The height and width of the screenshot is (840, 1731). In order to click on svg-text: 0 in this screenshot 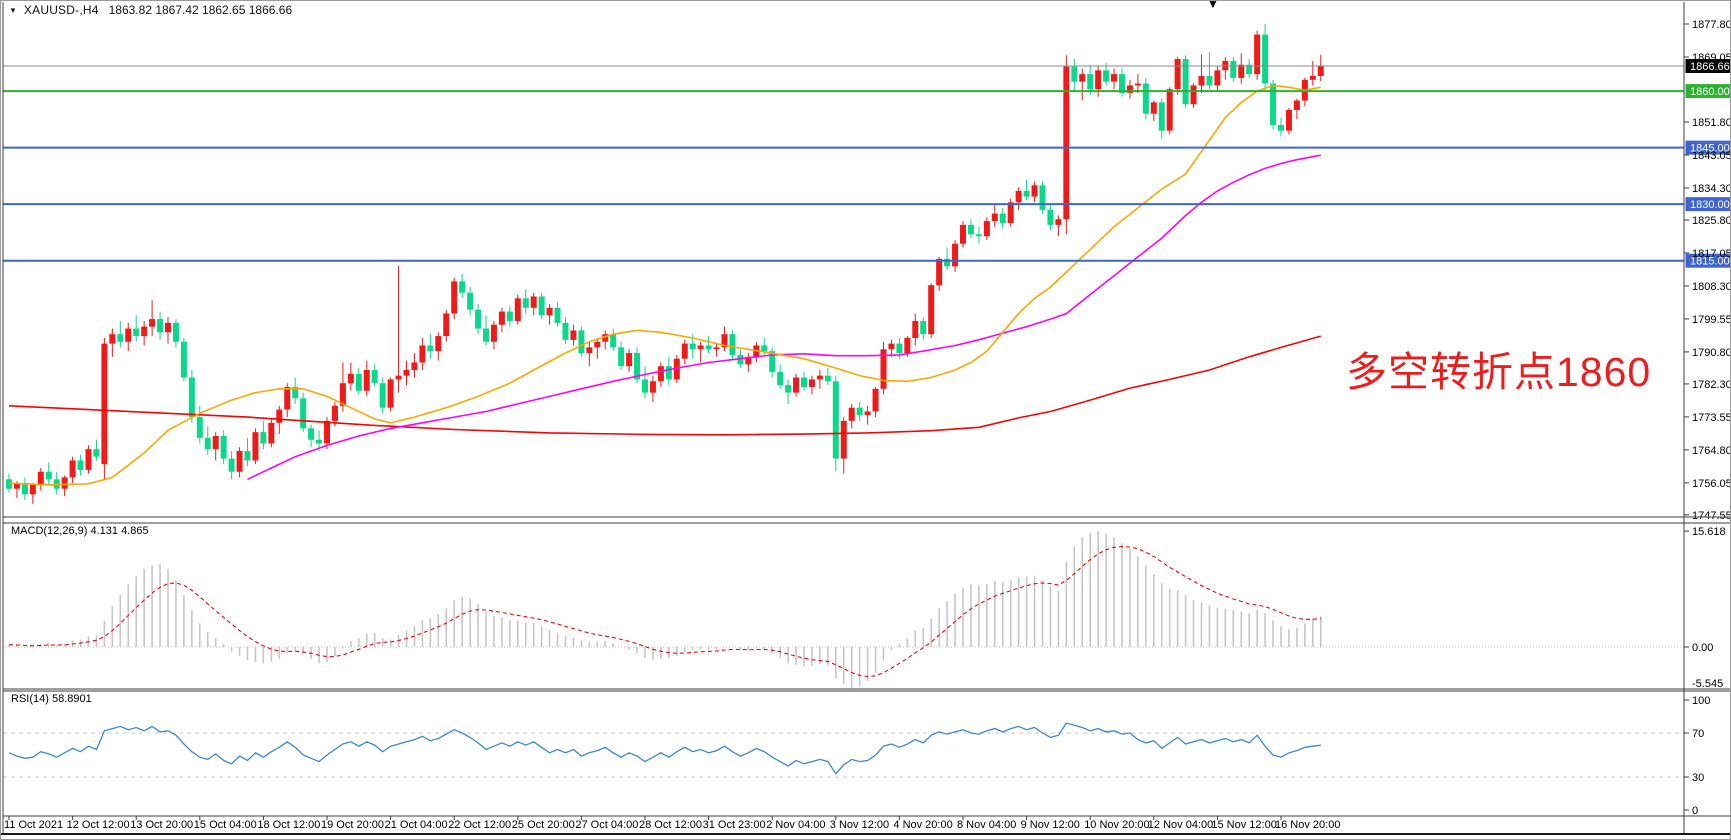, I will do `click(1695, 811)`.